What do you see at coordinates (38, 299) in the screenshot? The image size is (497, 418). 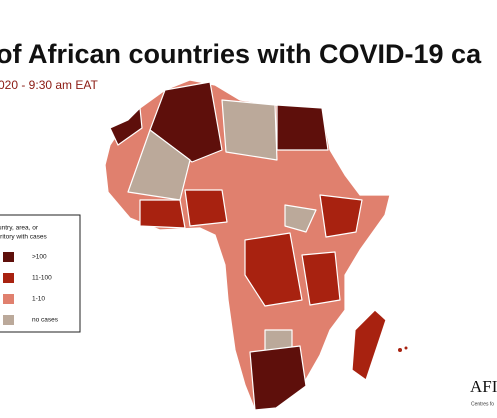 I see `legend-label: 1-10` at bounding box center [38, 299].